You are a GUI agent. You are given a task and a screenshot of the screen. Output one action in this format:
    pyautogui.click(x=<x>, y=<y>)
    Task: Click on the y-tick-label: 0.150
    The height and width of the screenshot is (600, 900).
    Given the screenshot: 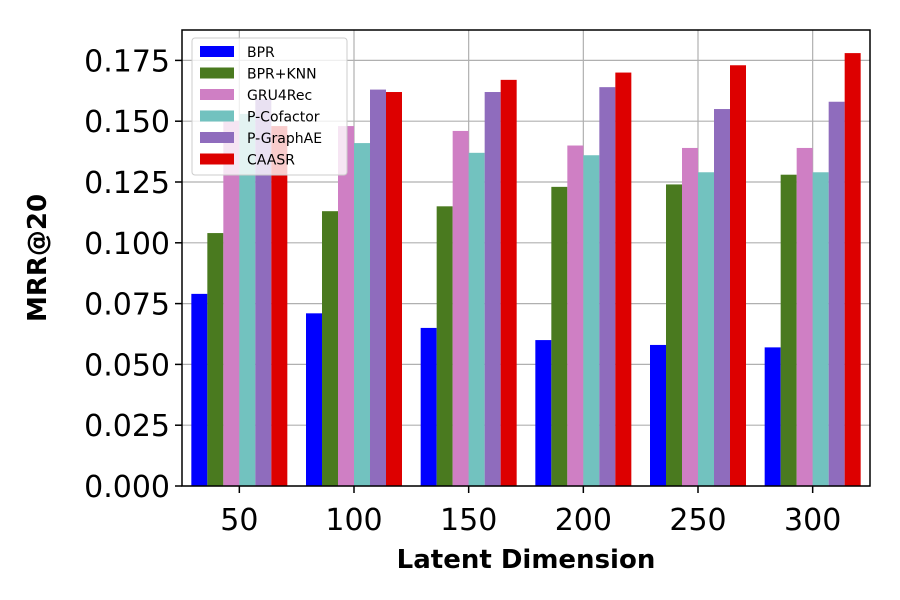 What is the action you would take?
    pyautogui.click(x=127, y=122)
    